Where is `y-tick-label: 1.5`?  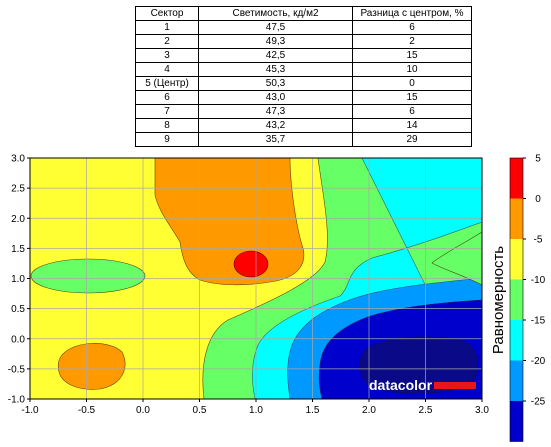
y-tick-label: 1.5 is located at coordinates (18, 249).